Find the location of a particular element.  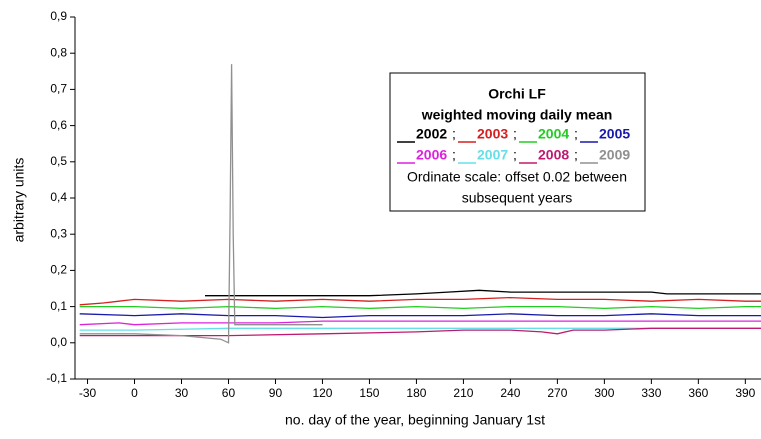

x-tick-label: 390 is located at coordinates (745, 393).